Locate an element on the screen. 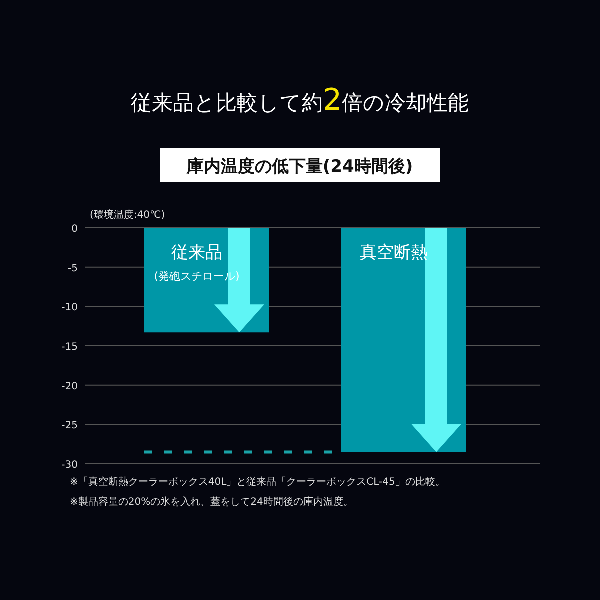 The height and width of the screenshot is (600, 600). y-tick-label: 0 is located at coordinates (75, 229).